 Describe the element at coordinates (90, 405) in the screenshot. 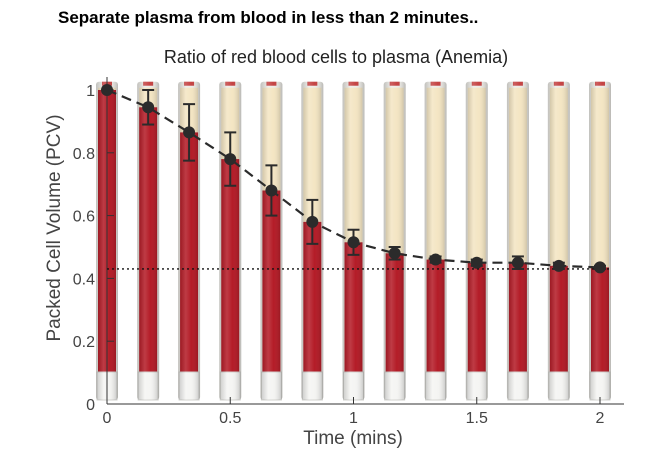

I see `y-tick-label: 0` at that location.